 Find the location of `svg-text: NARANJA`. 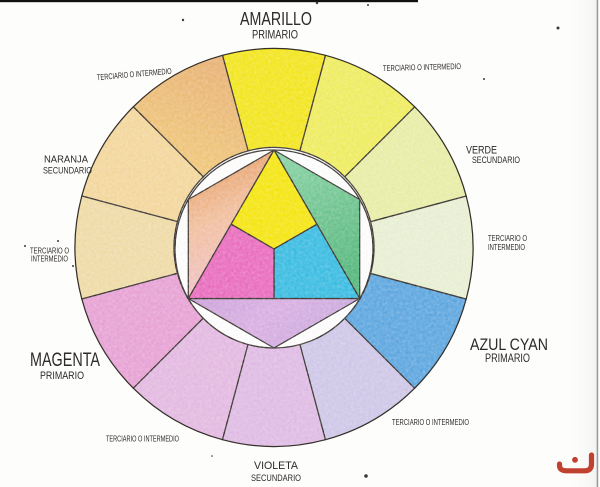

svg-text: NARANJA is located at coordinates (66, 160).